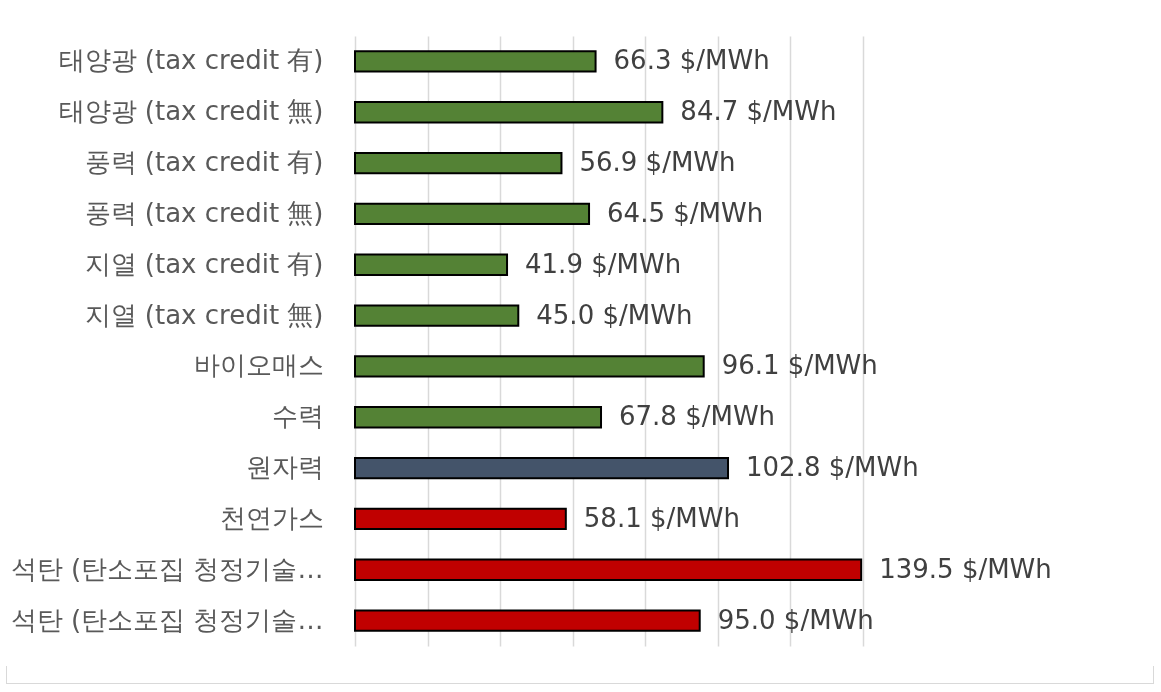  What do you see at coordinates (691, 60) in the screenshot?
I see `data-label: 66.3 $/MWh` at bounding box center [691, 60].